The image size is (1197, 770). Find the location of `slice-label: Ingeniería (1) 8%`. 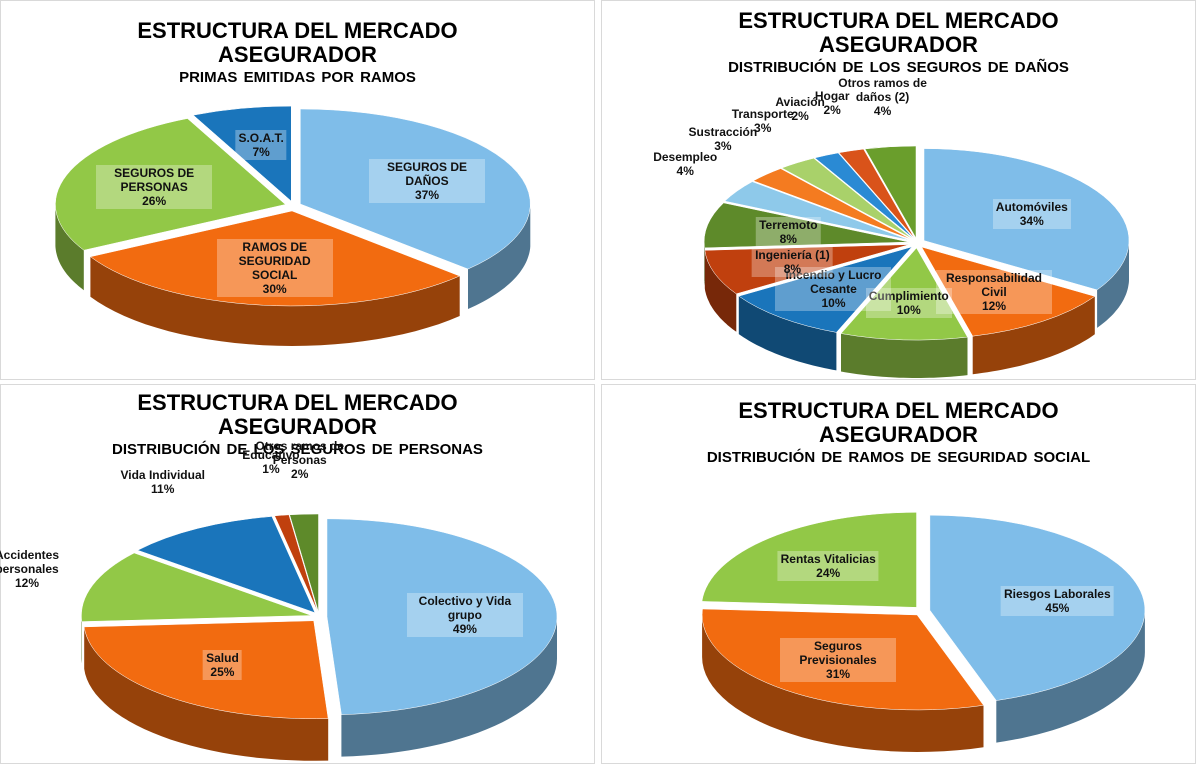

slice-label: Ingeniería (1) 8% is located at coordinates (792, 261).